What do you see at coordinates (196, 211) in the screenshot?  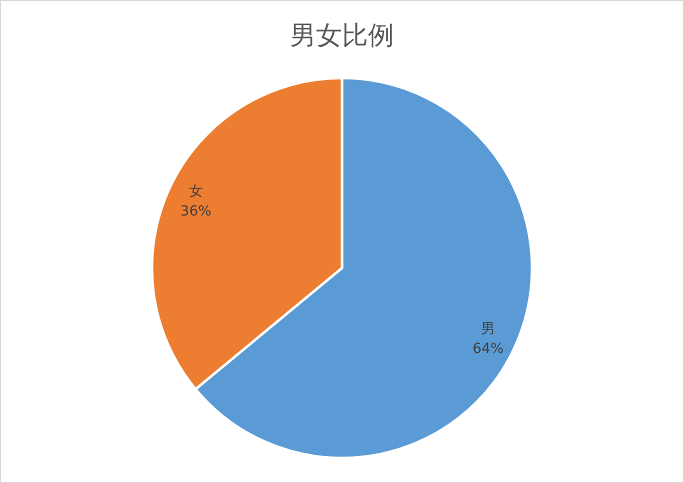 I see `data-label: 36%` at bounding box center [196, 211].